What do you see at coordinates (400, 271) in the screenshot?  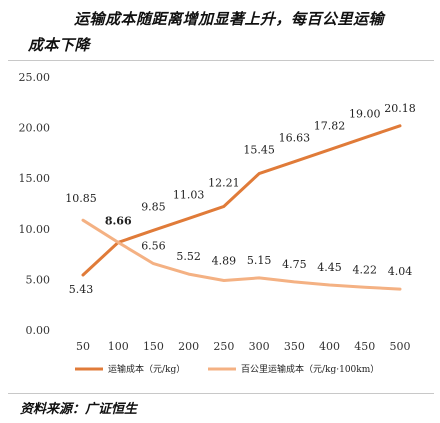 I see `data-label-series2: 4.04` at bounding box center [400, 271].